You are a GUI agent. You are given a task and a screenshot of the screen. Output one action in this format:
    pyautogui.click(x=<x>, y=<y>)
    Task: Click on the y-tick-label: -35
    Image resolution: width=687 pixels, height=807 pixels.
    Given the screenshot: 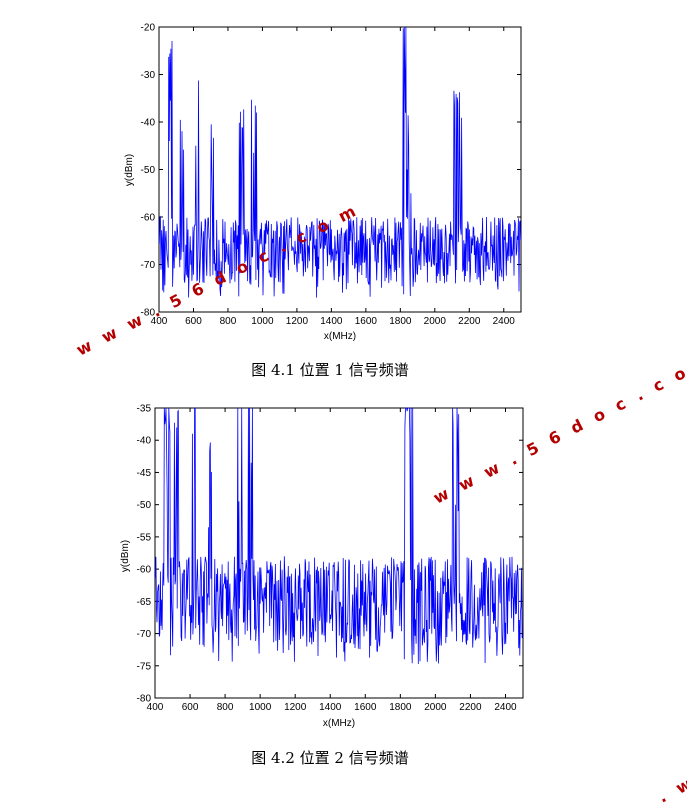 What is the action you would take?
    pyautogui.click(x=144, y=409)
    